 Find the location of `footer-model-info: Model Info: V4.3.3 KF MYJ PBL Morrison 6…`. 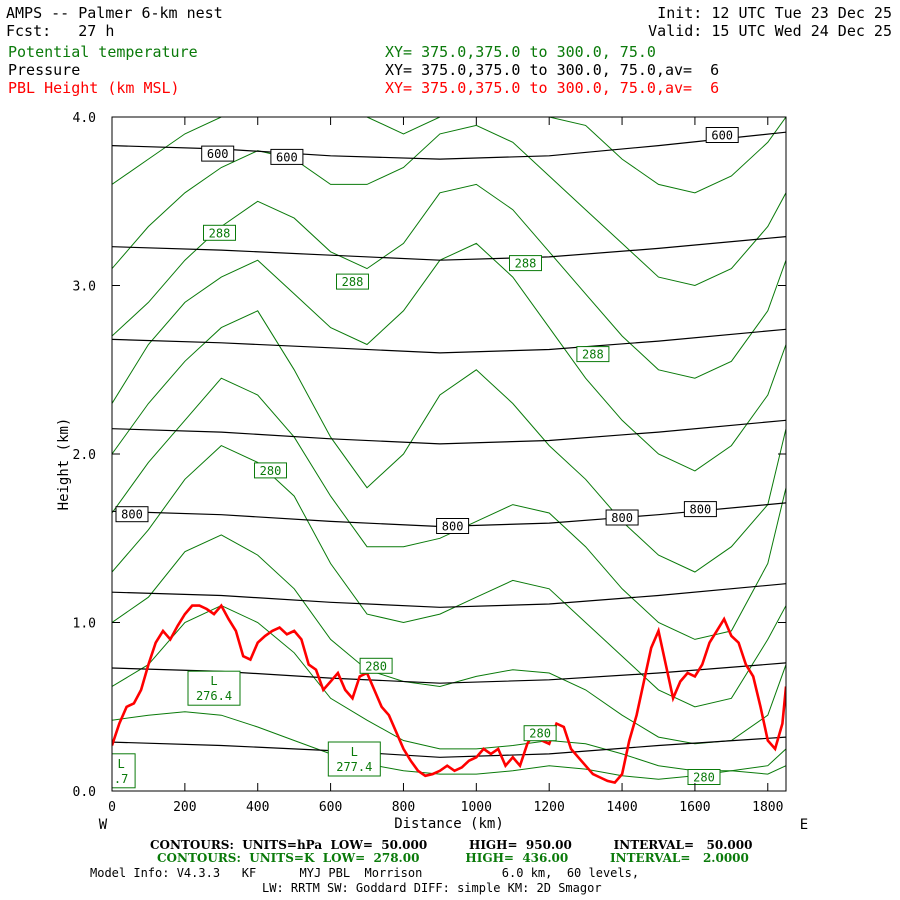

footer-model-info: Model Info: V4.3.3 KF MYJ PBL Morrison 6… is located at coordinates (365, 873).